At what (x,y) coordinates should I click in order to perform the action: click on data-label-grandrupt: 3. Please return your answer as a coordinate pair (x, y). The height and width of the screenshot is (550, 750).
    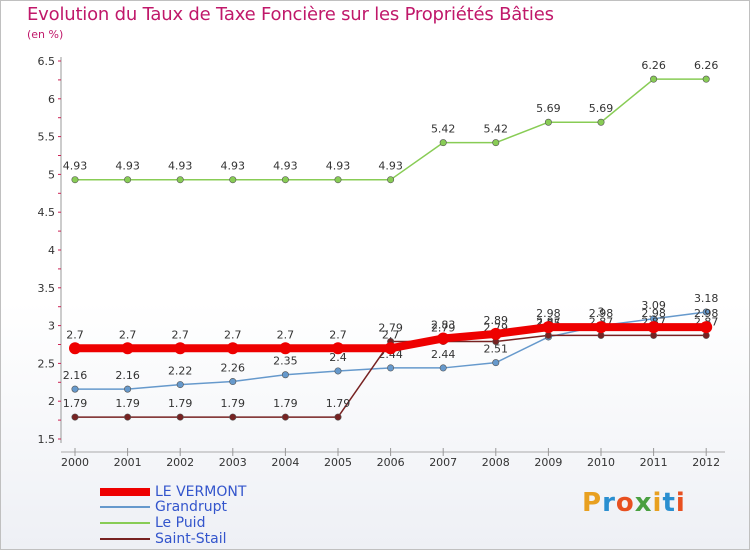
    Looking at the image, I should click on (601, 312).